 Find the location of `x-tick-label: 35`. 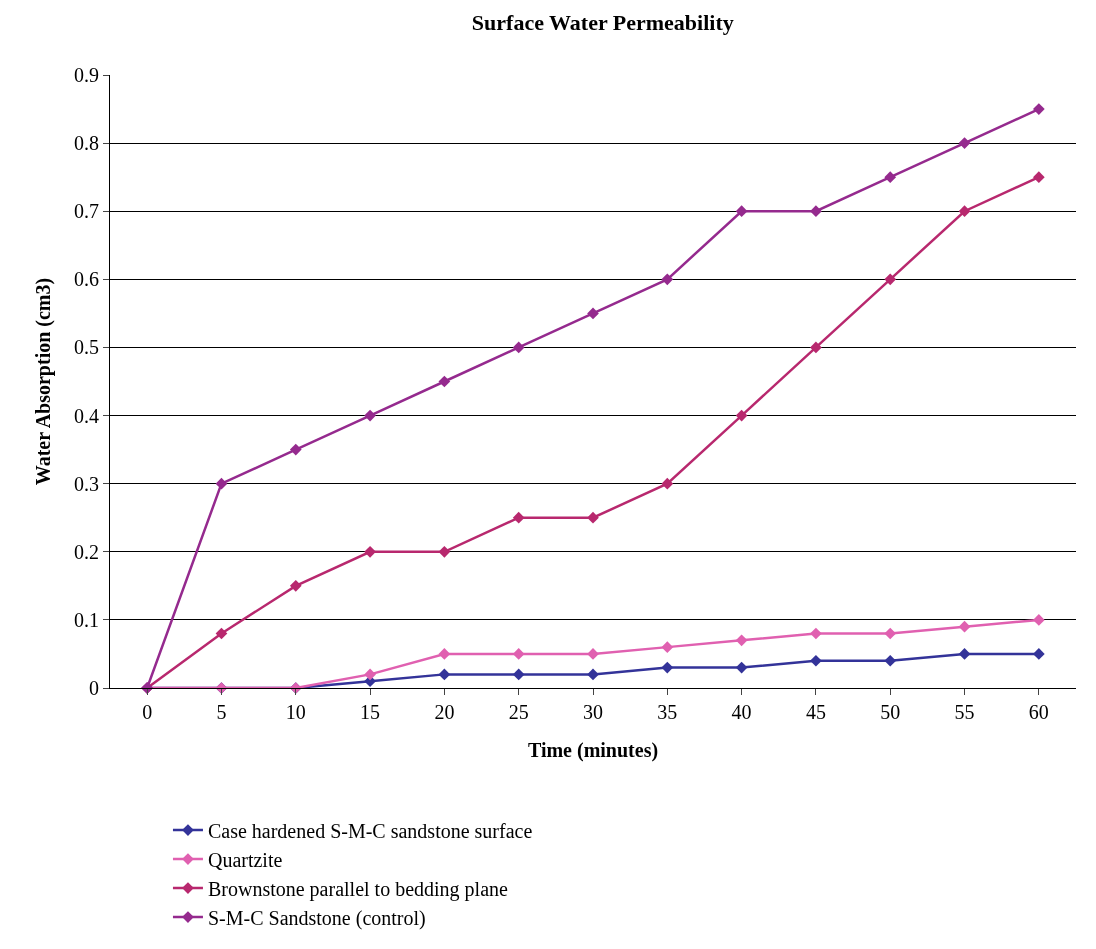

x-tick-label: 35 is located at coordinates (667, 712).